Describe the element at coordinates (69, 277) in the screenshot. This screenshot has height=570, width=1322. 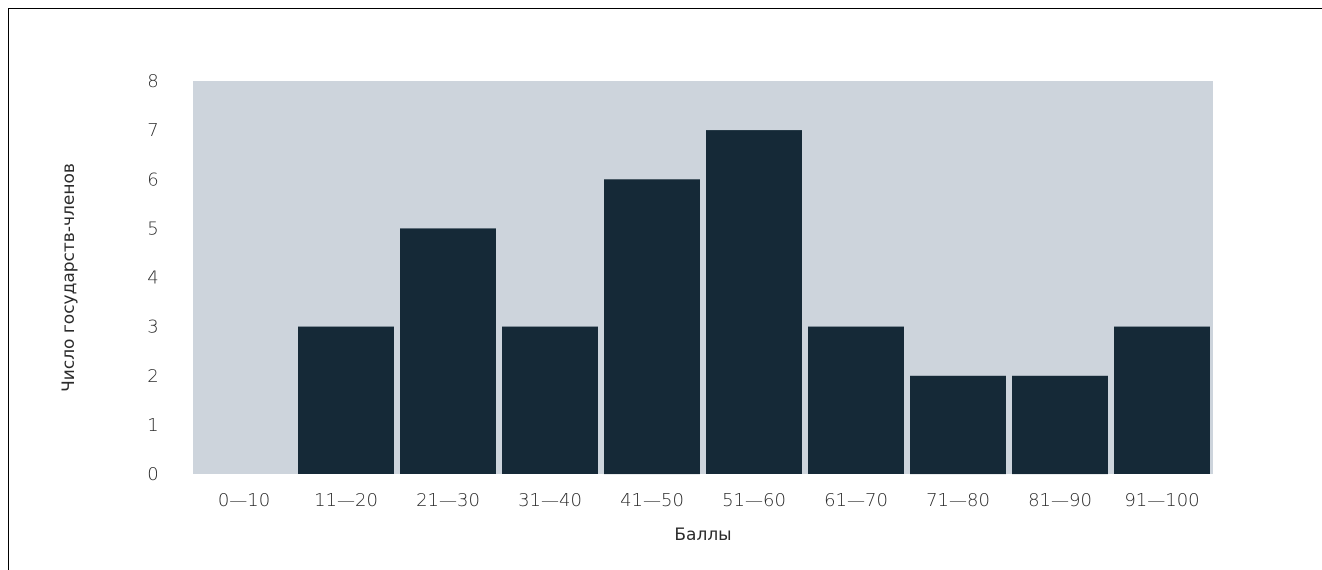
I see `y-axis-title: Число государств-членов` at that location.